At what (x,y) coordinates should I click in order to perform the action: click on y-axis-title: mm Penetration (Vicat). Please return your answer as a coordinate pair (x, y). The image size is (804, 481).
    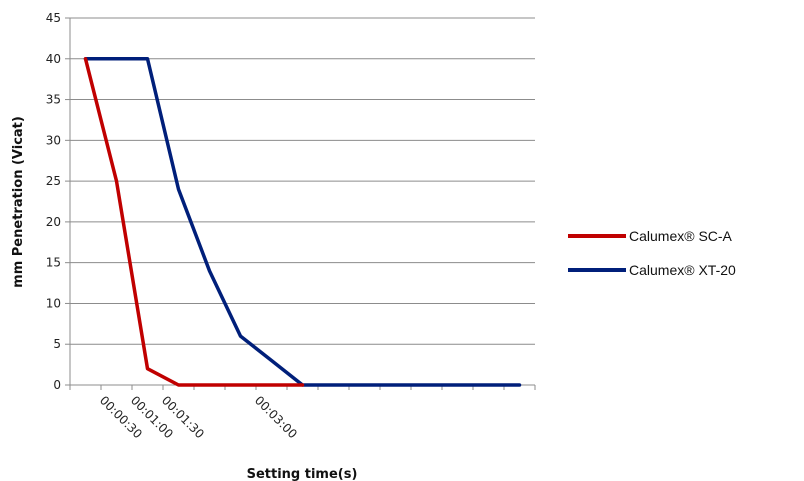
    Looking at the image, I should click on (18, 202).